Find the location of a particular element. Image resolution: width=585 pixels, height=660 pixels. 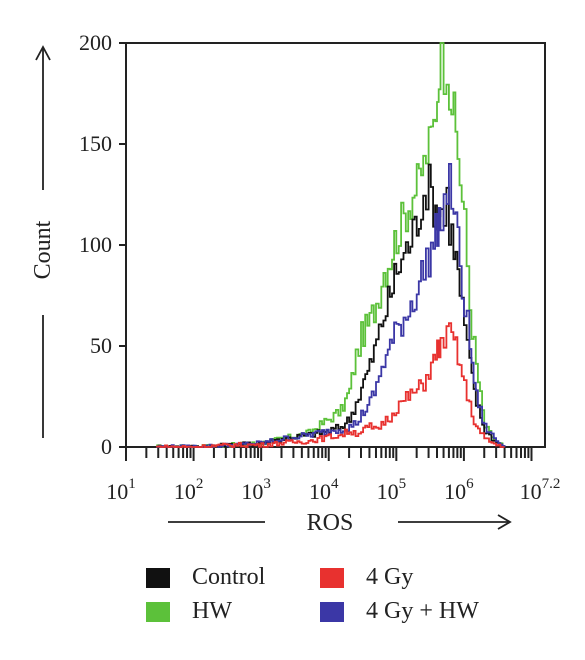

legend-item-4gy: 4 Gy is located at coordinates (366, 577).